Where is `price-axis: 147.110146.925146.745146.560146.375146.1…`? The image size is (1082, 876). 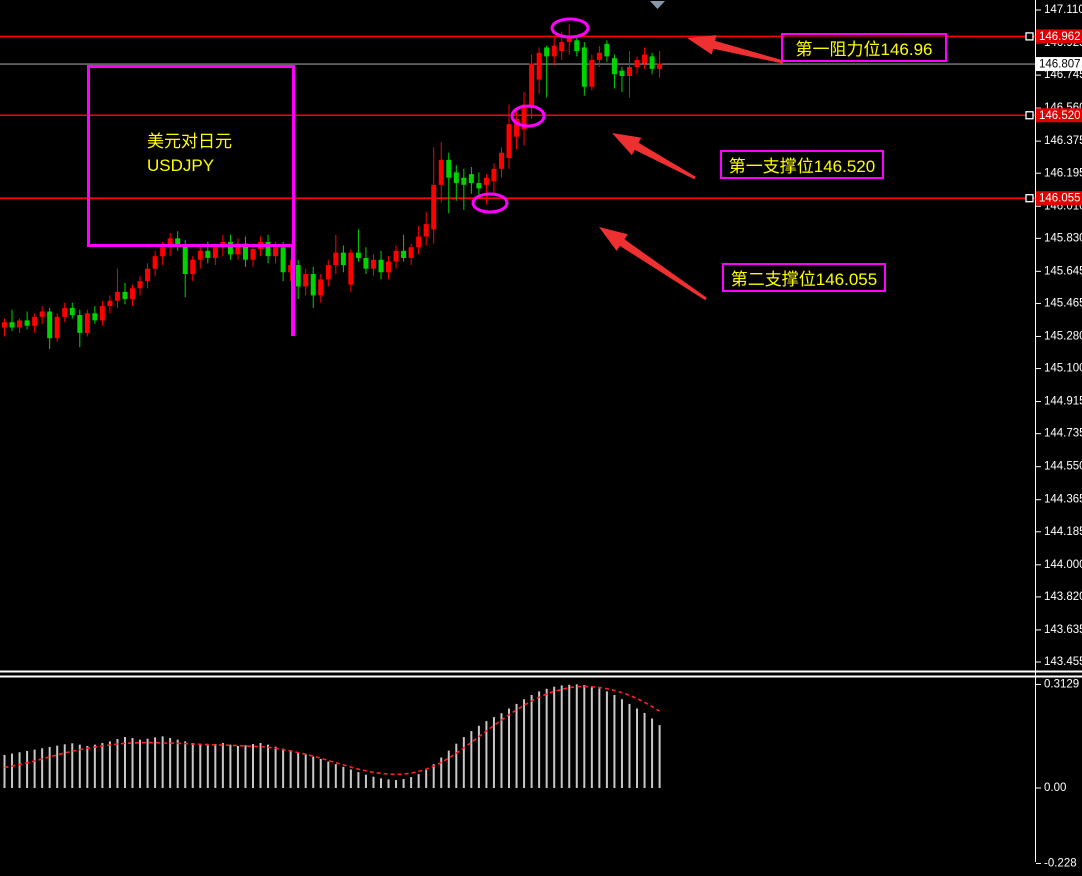
price-axis: 147.110146.925146.745146.560146.375146.1… is located at coordinates (1058, 434).